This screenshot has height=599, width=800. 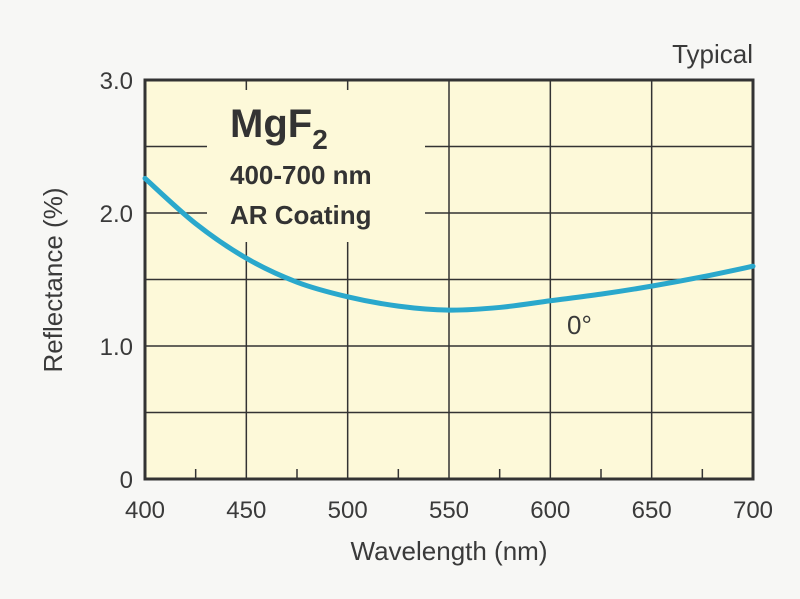 I want to click on x-tick-label: 700, so click(x=753, y=510).